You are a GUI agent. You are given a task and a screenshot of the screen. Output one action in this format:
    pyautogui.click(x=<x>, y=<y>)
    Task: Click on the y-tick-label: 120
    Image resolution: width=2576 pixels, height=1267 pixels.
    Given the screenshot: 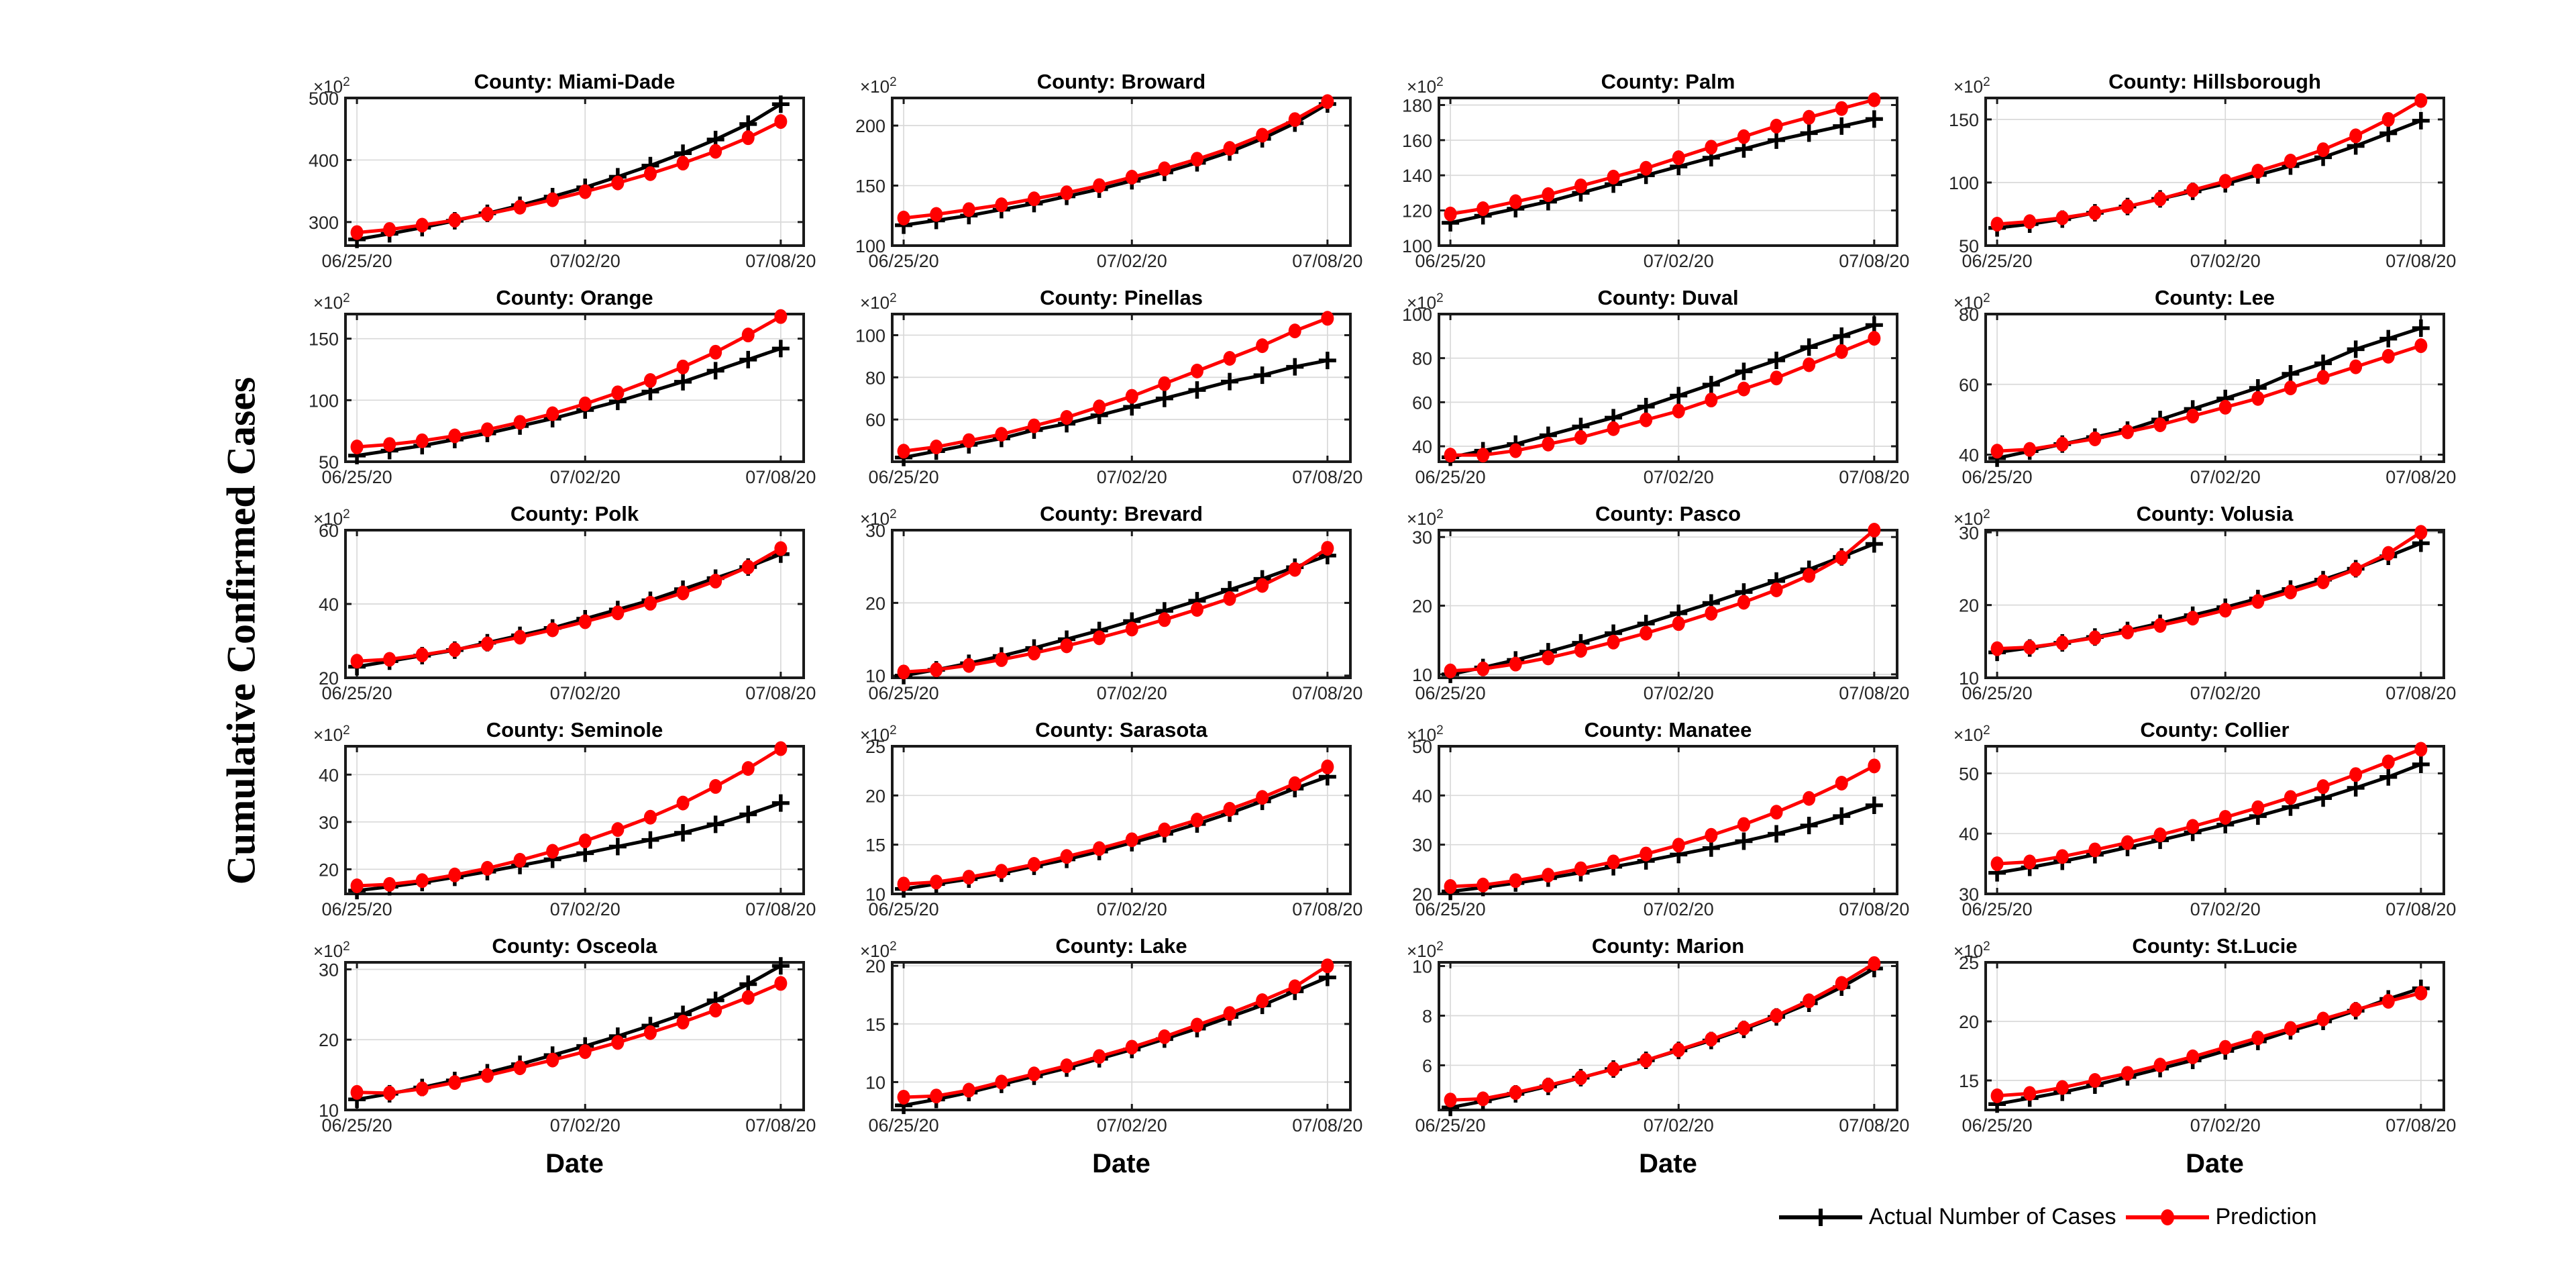 What is the action you would take?
    pyautogui.click(x=1417, y=211)
    